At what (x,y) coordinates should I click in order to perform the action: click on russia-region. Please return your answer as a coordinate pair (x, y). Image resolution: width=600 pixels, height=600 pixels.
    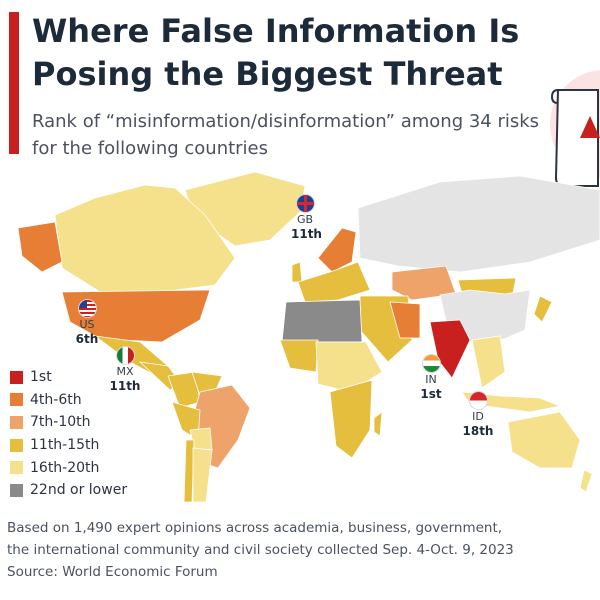
    Looking at the image, I should click on (479, 224).